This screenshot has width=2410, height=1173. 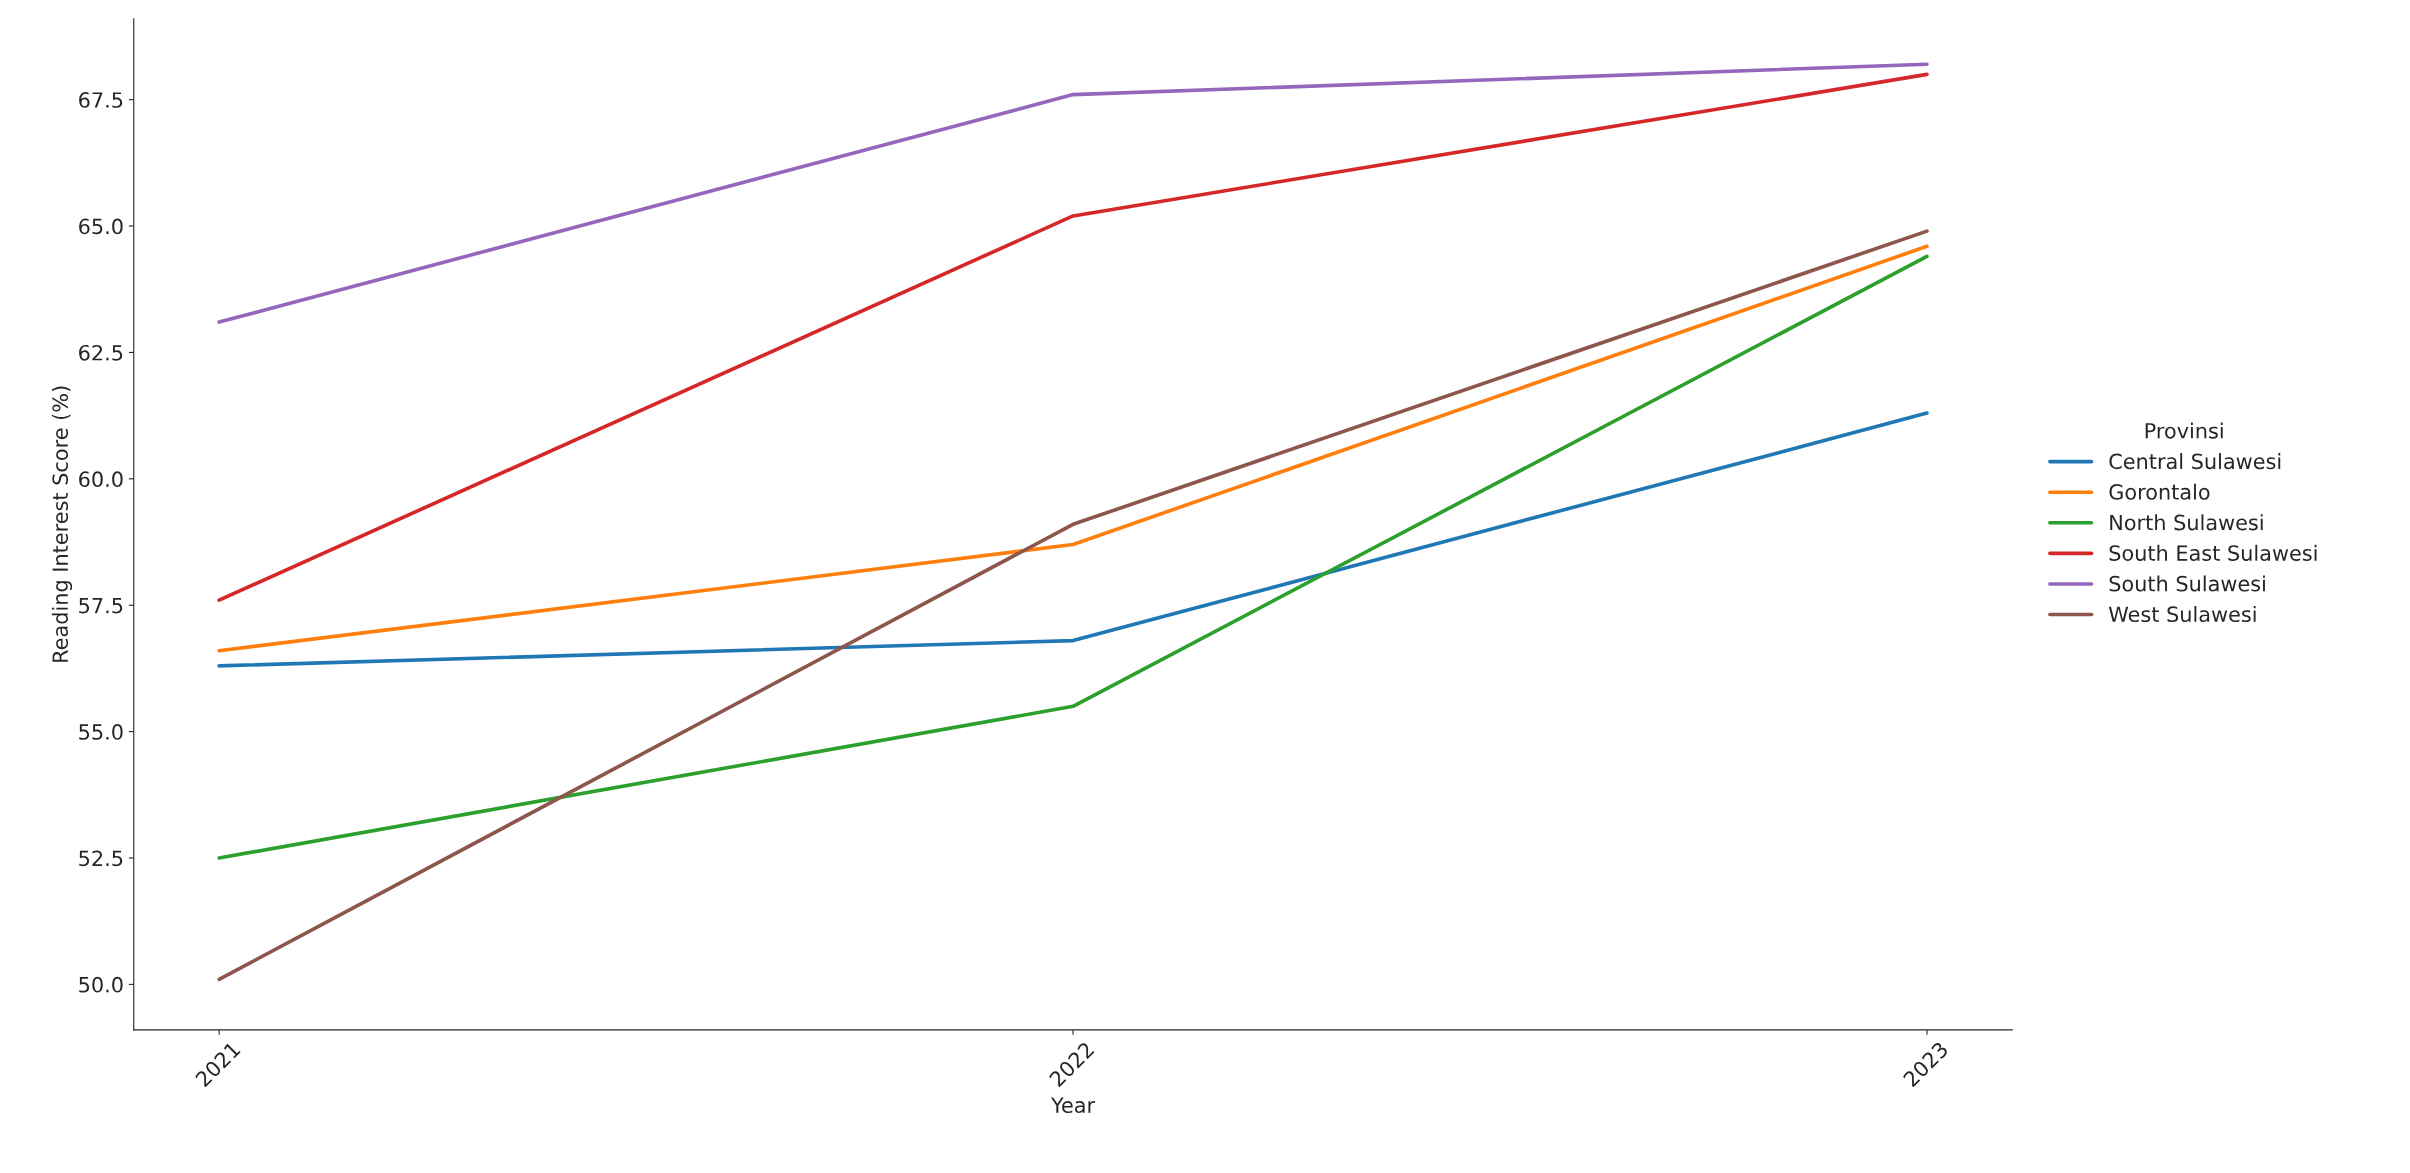 What do you see at coordinates (62, 524) in the screenshot?
I see `y-axis-title: Reading Interest Score (%)` at bounding box center [62, 524].